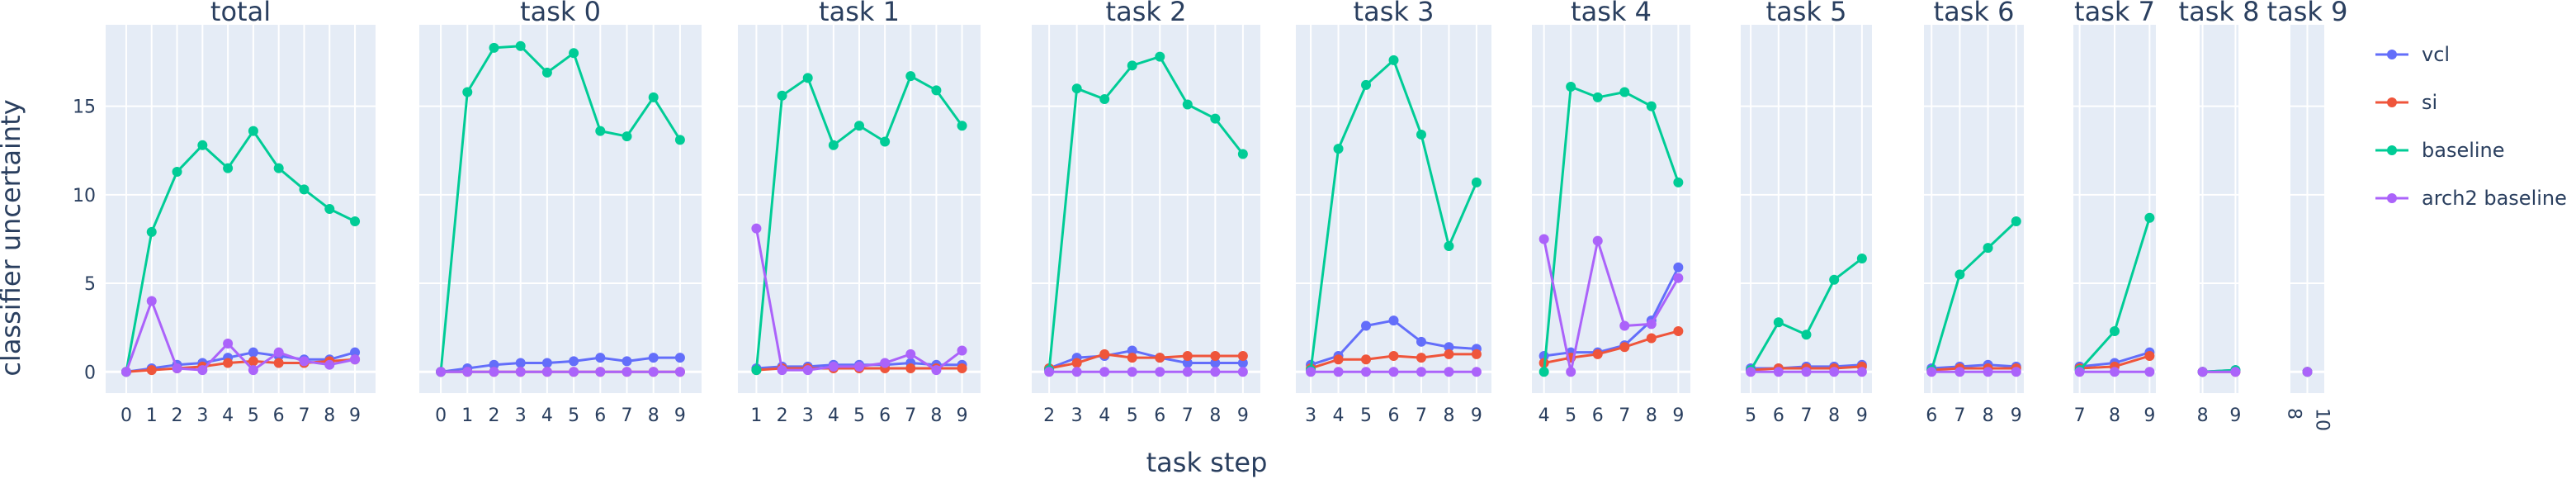  What do you see at coordinates (2429, 103) in the screenshot?
I see `legend-label: si` at bounding box center [2429, 103].